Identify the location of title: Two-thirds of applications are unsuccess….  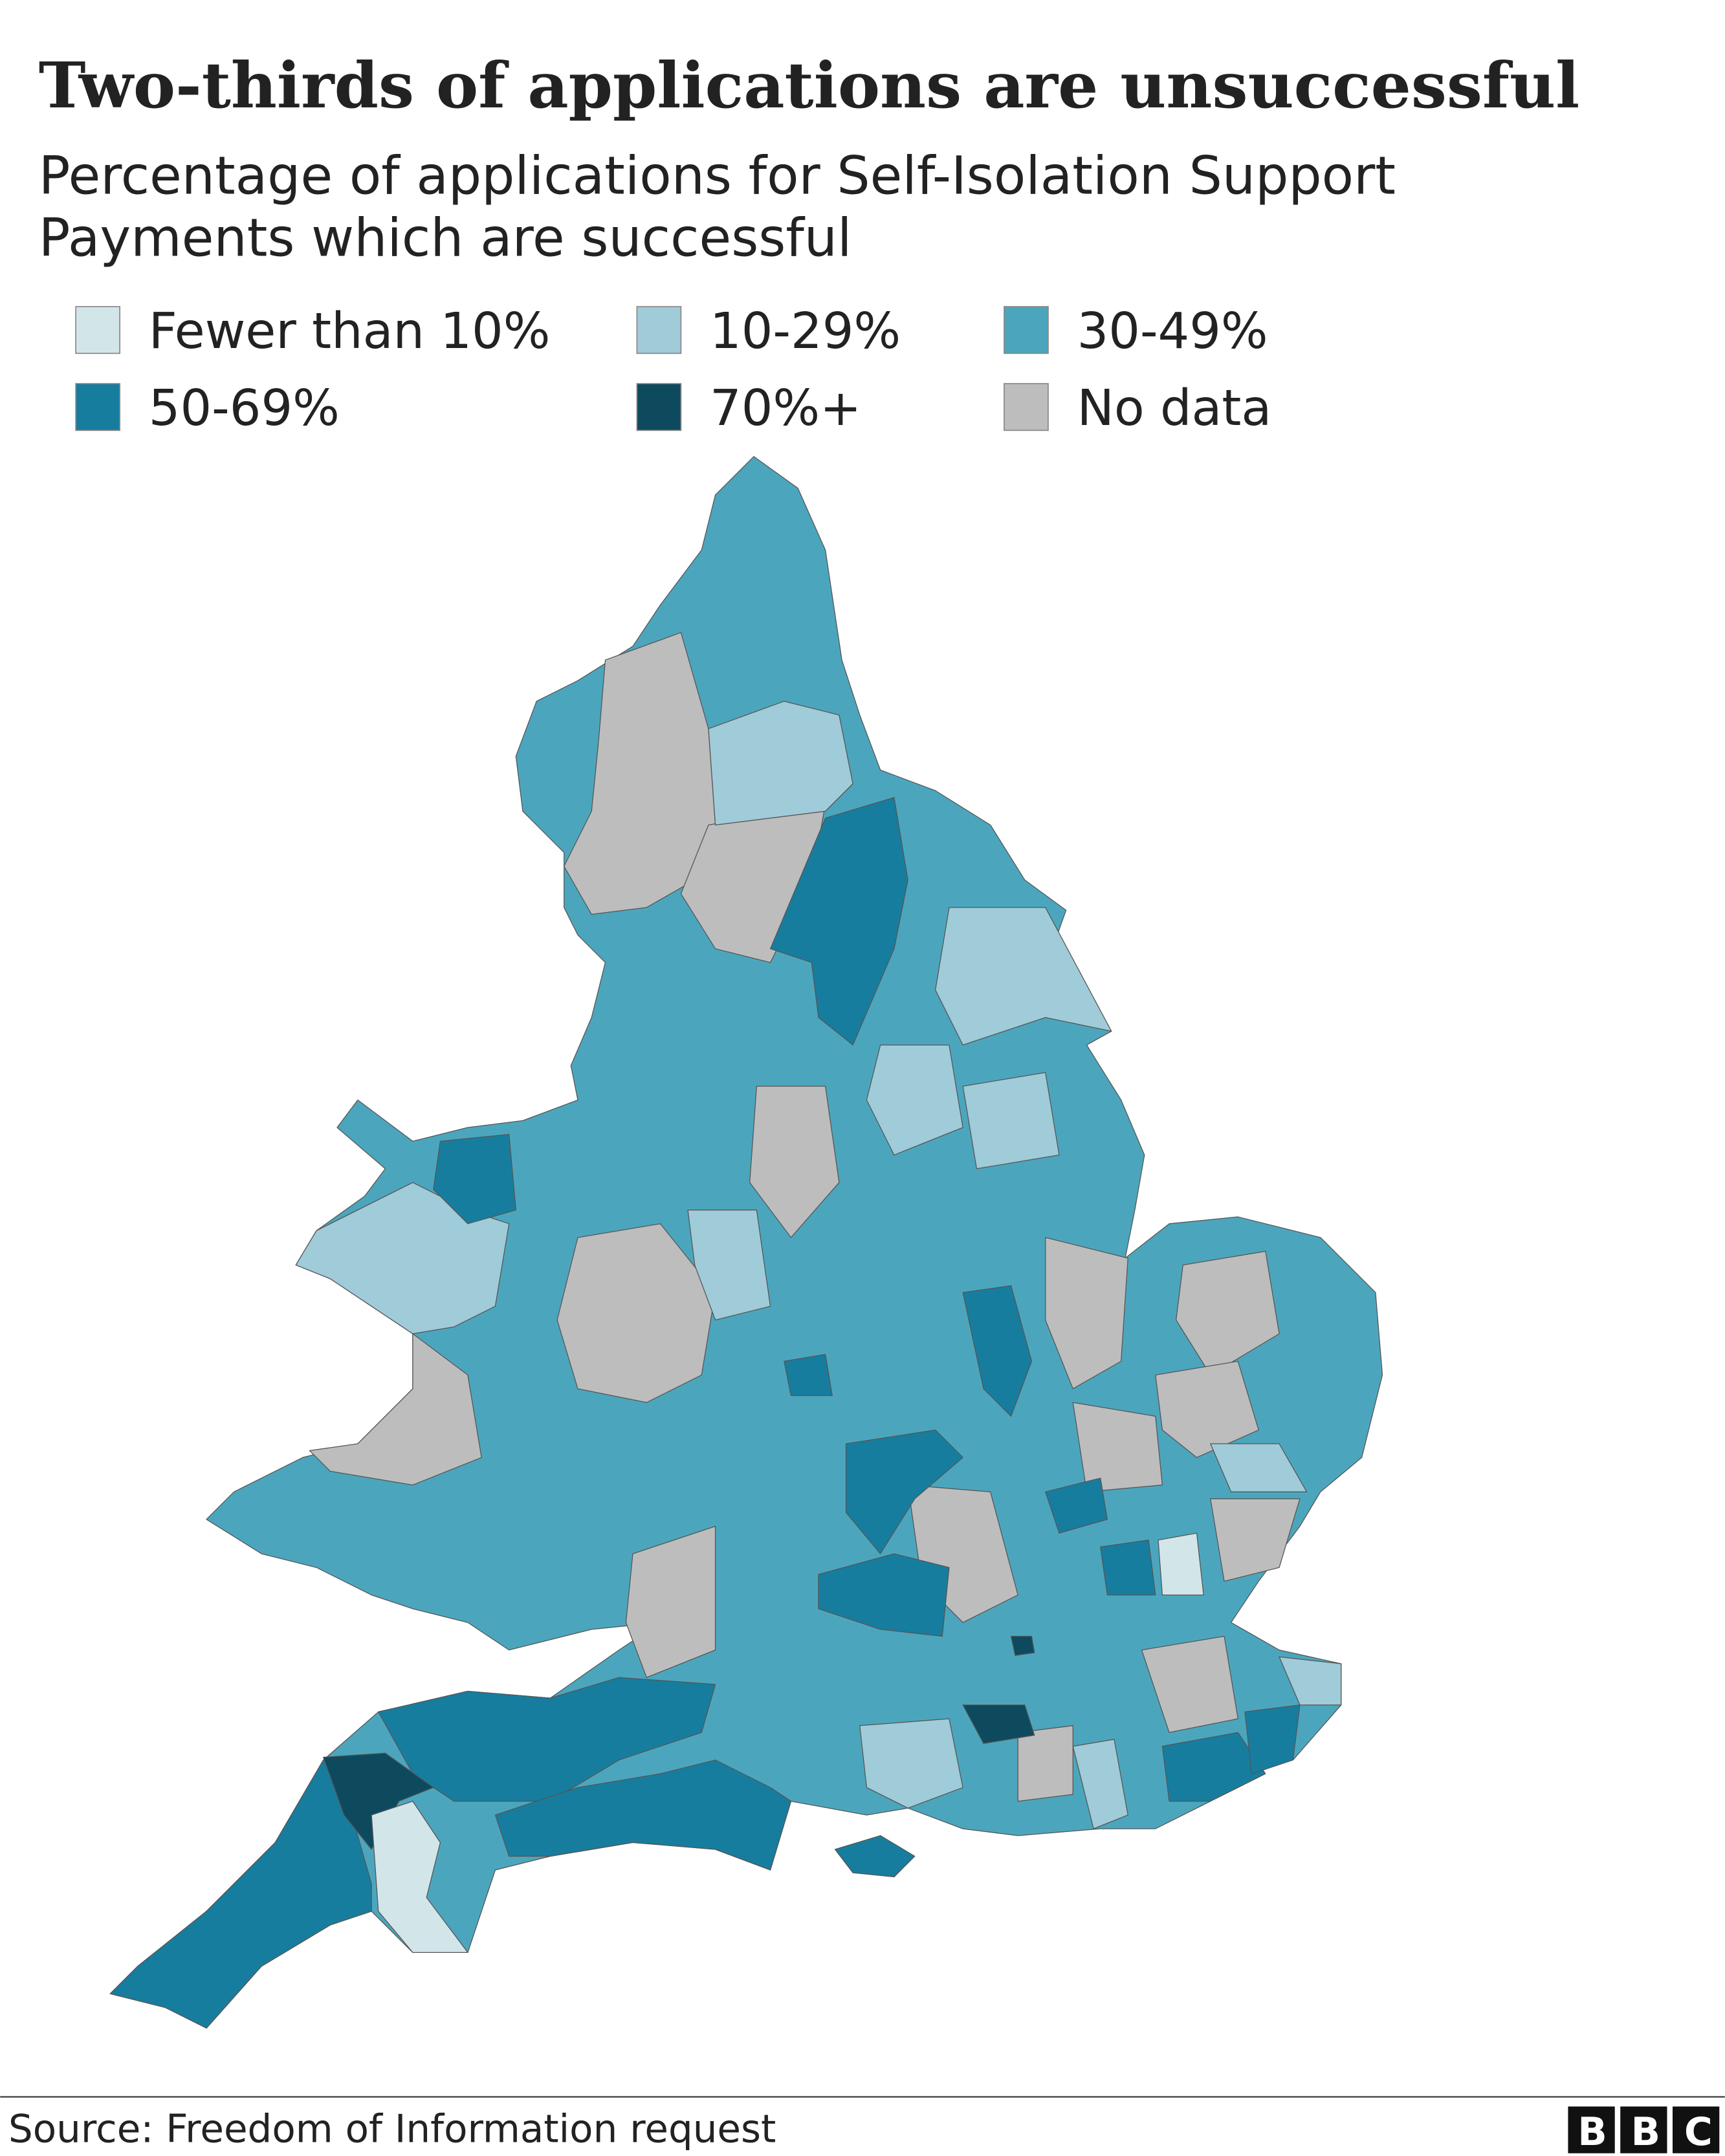
(809, 86).